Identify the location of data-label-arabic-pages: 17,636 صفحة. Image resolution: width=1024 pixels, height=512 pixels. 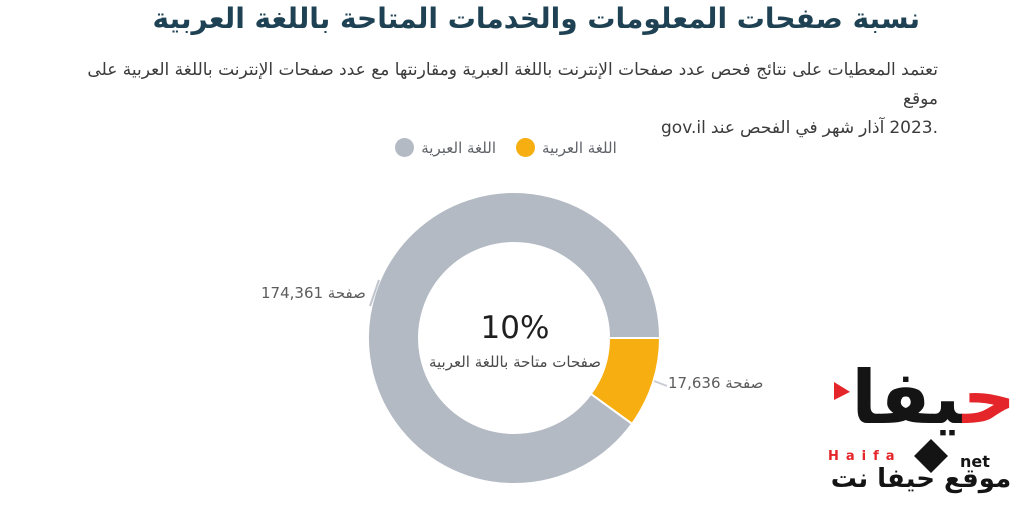
(716, 383).